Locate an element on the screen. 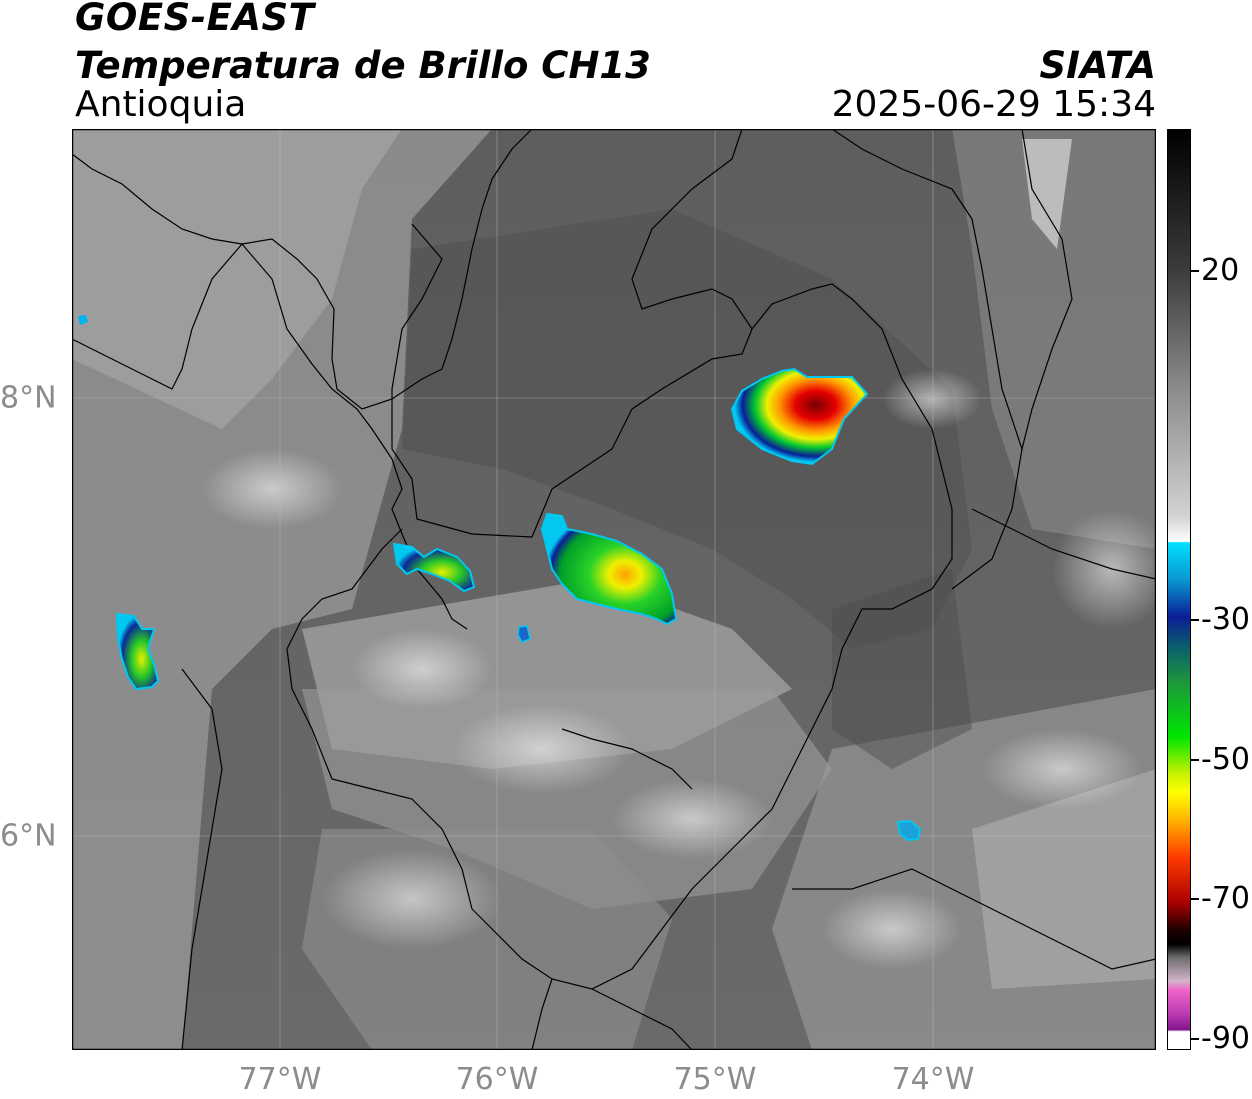  coastline-gulf is located at coordinates (387, 269).